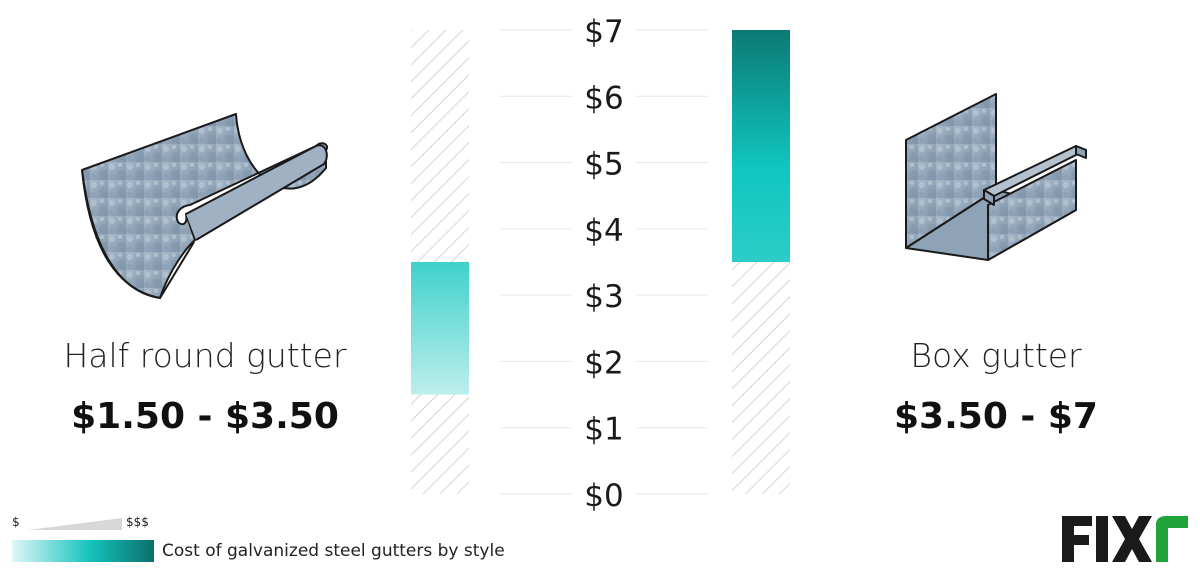 The image size is (1200, 573). What do you see at coordinates (75, 524) in the screenshot?
I see `legend-wedge` at bounding box center [75, 524].